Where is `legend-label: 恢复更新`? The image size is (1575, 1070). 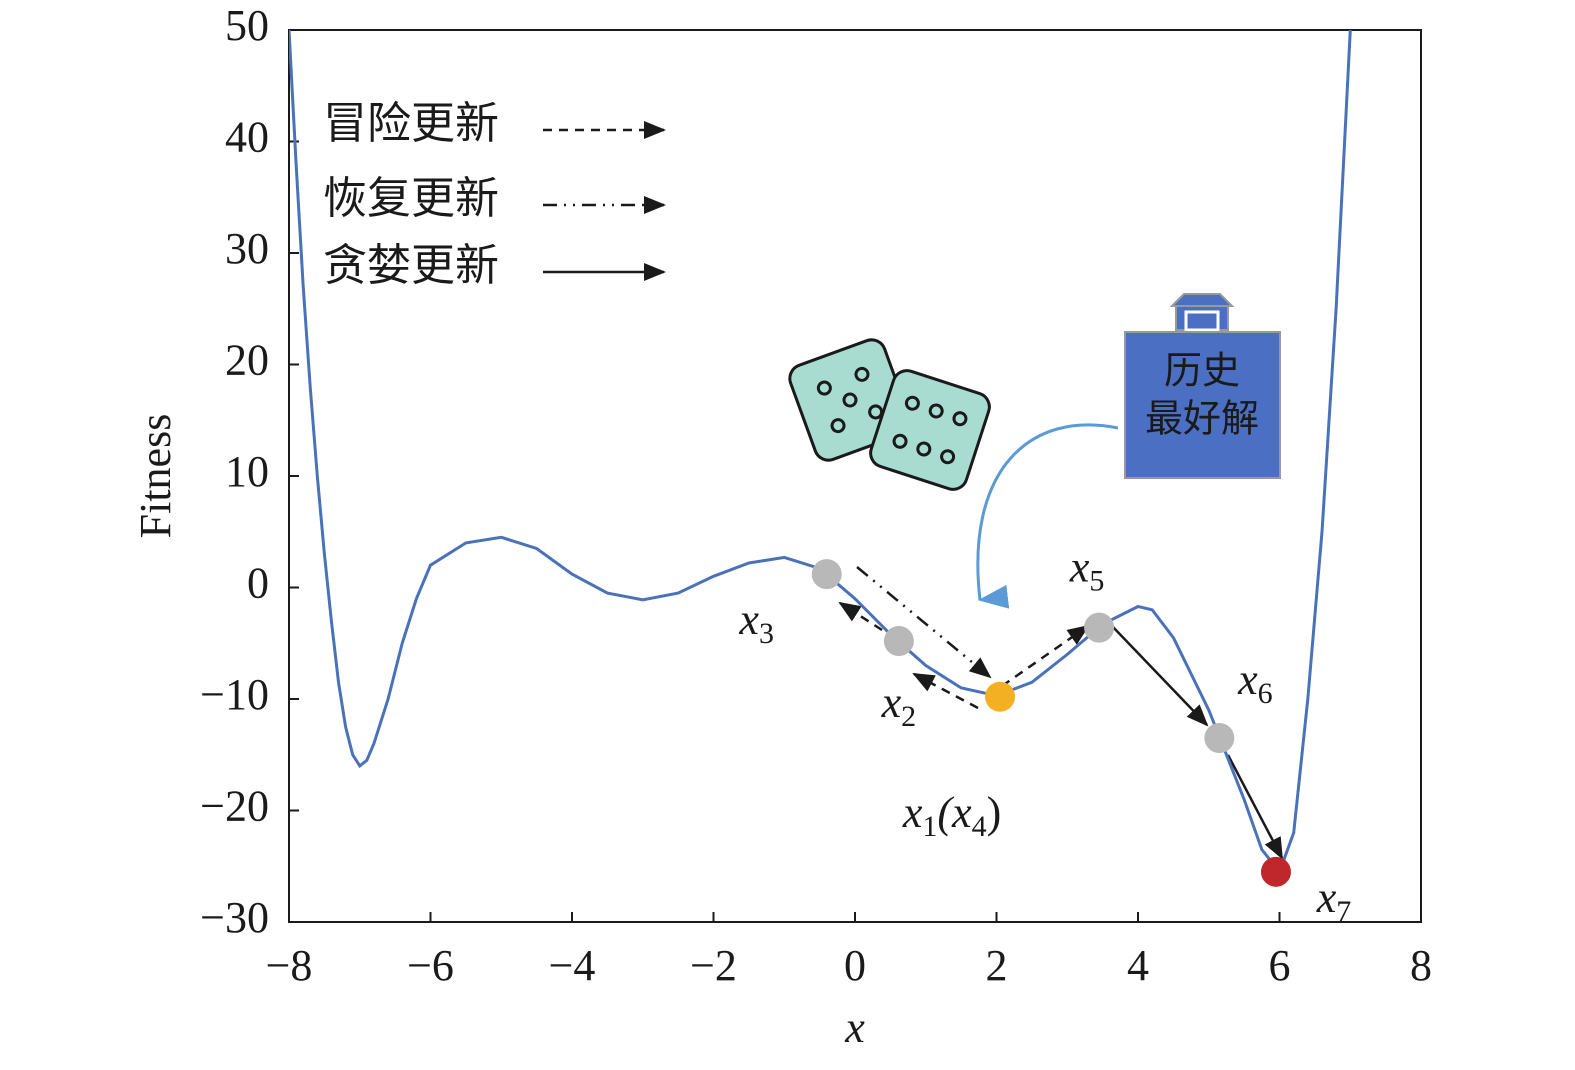
legend-label: 恢复更新 is located at coordinates (411, 198).